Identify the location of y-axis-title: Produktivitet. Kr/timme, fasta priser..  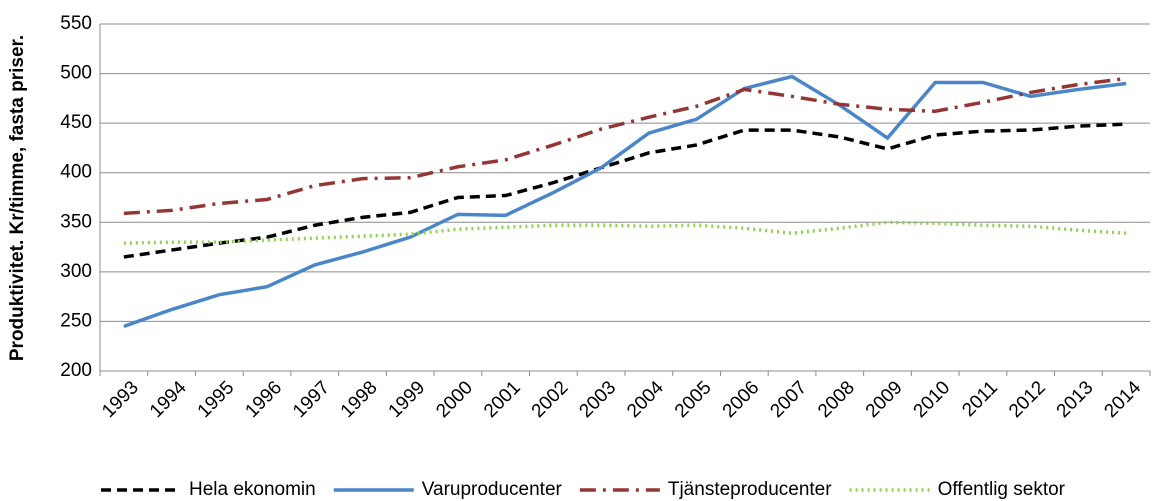
(17, 198).